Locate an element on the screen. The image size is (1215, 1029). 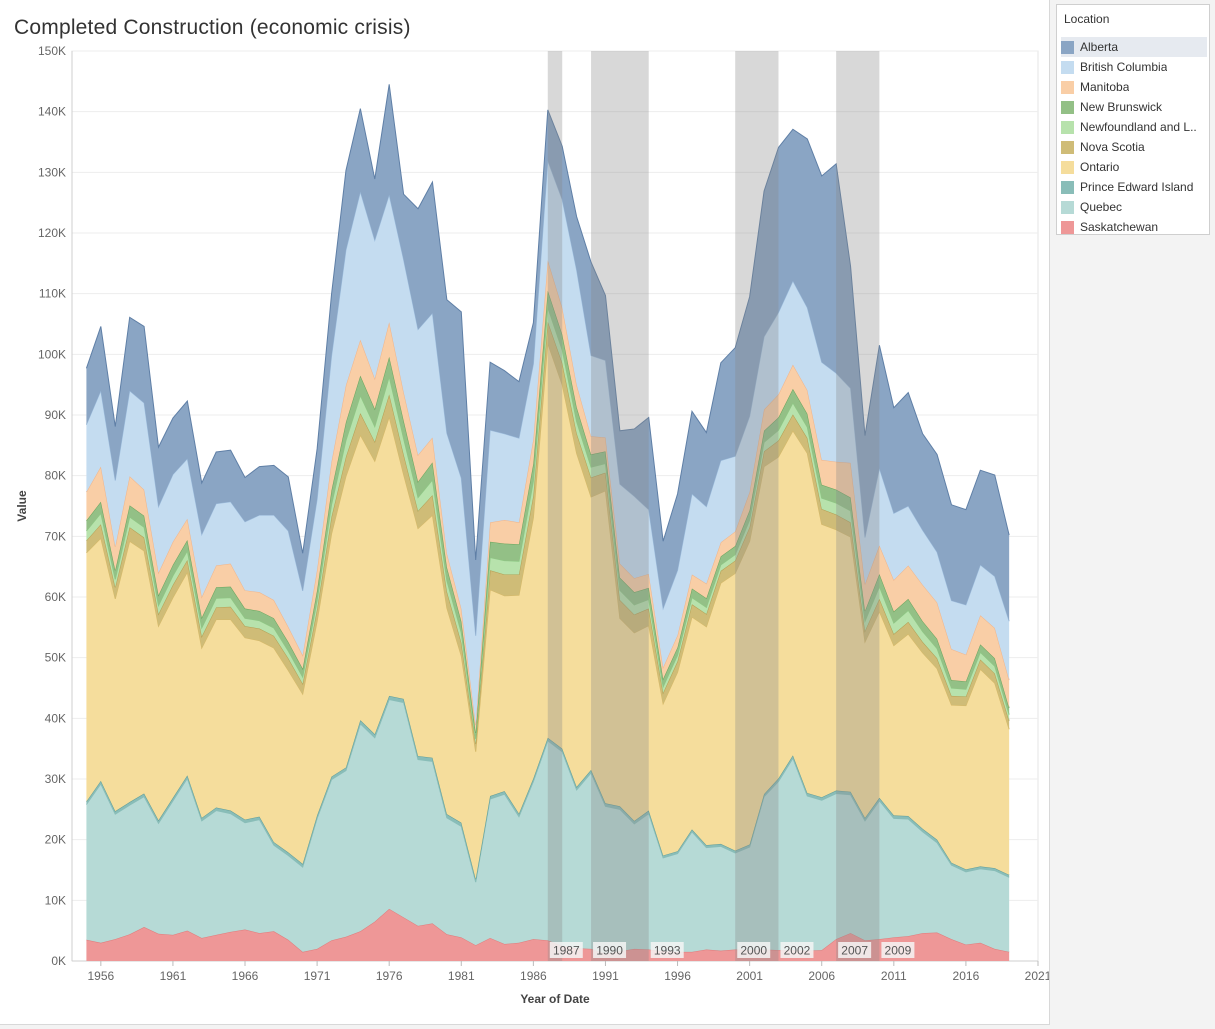
legend-item: Nova Scotia is located at coordinates (1134, 147).